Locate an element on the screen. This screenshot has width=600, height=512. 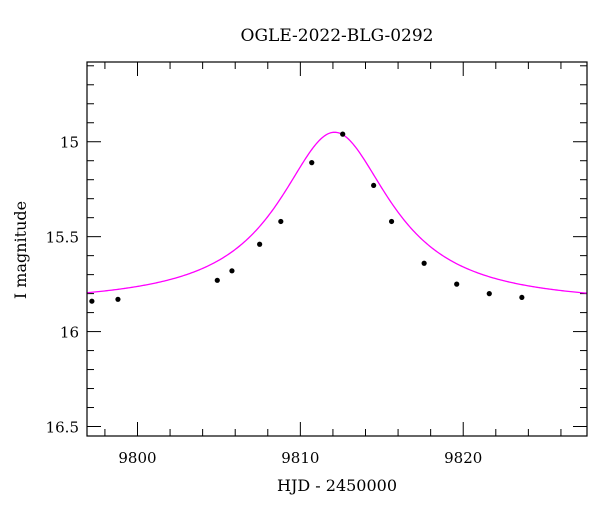
x-tick-label: 9800 is located at coordinates (137, 458).